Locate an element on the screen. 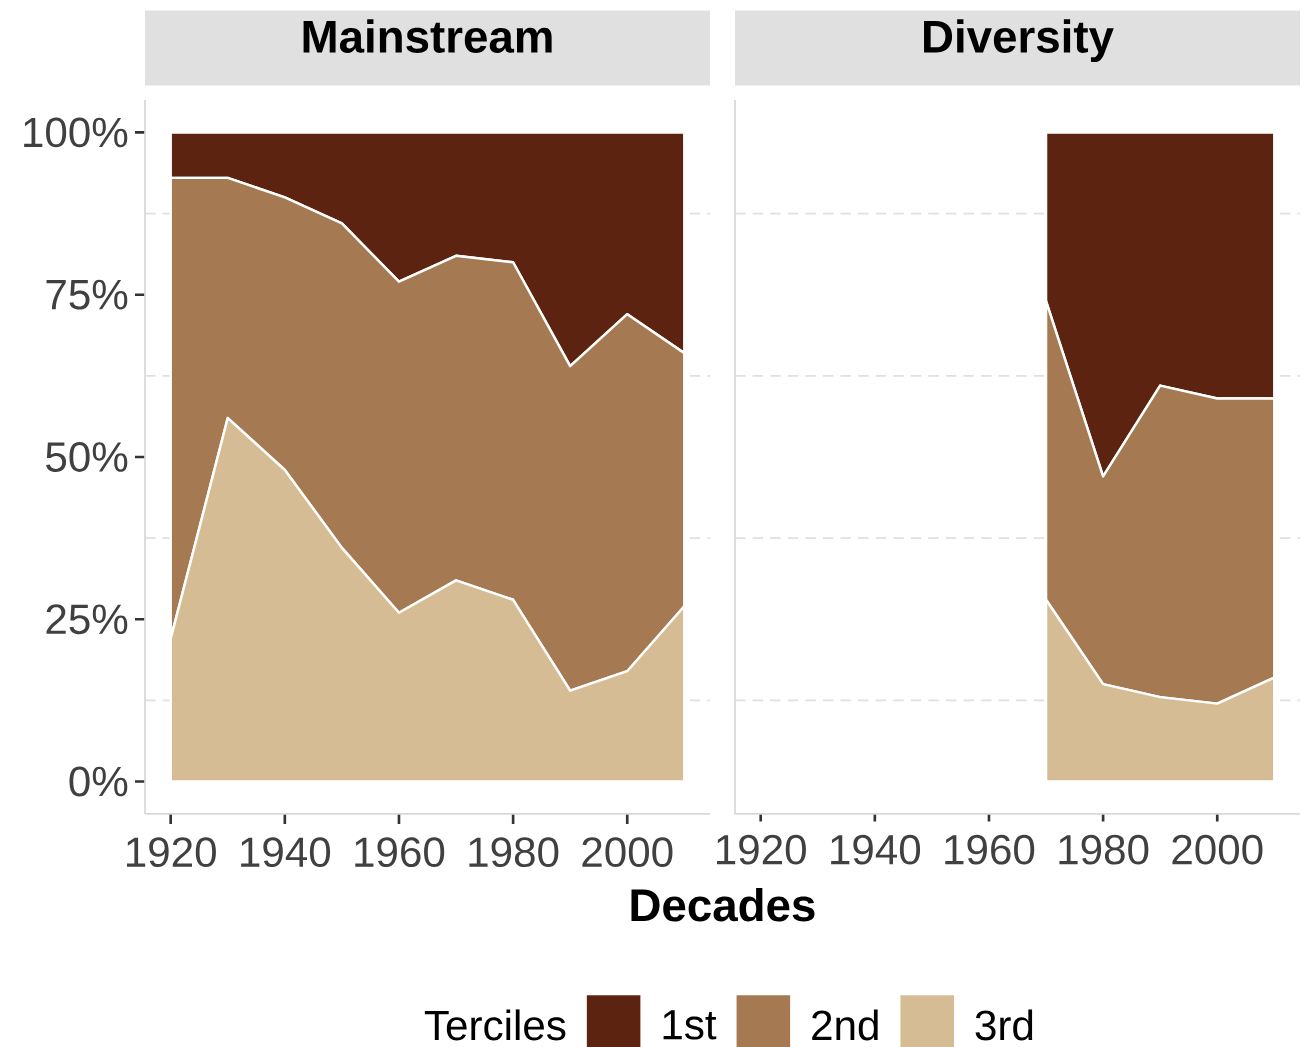  chart-title: Mainstream is located at coordinates (427, 36).